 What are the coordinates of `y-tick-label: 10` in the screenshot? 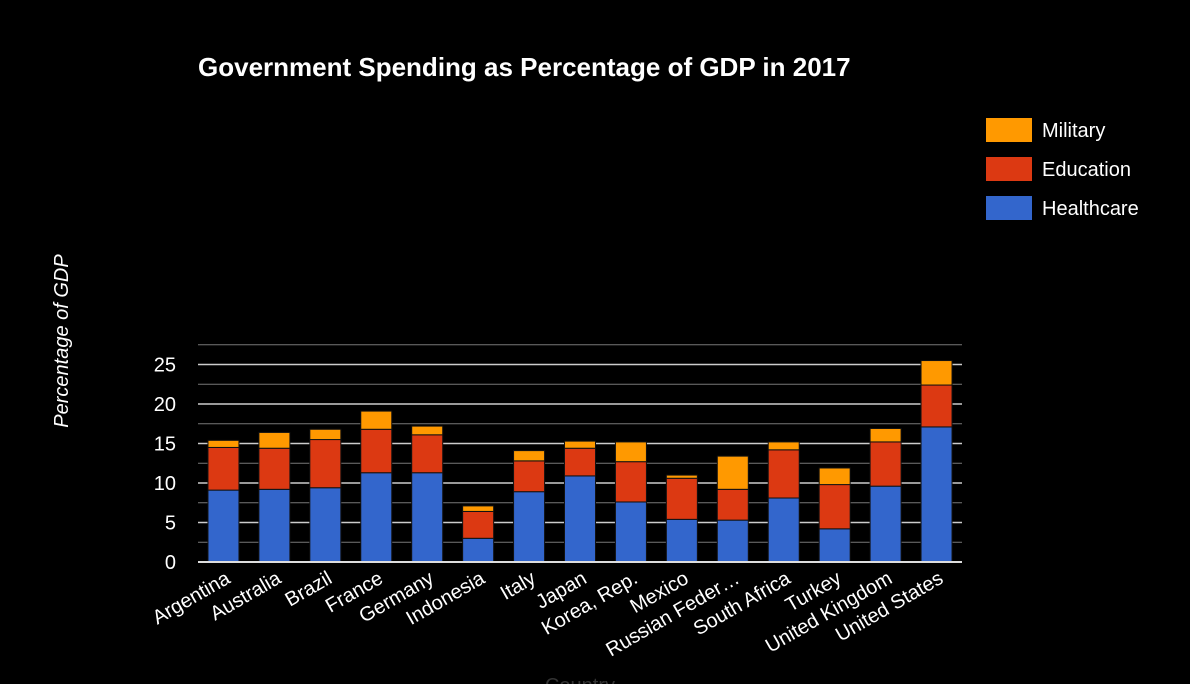 It's located at (165, 484).